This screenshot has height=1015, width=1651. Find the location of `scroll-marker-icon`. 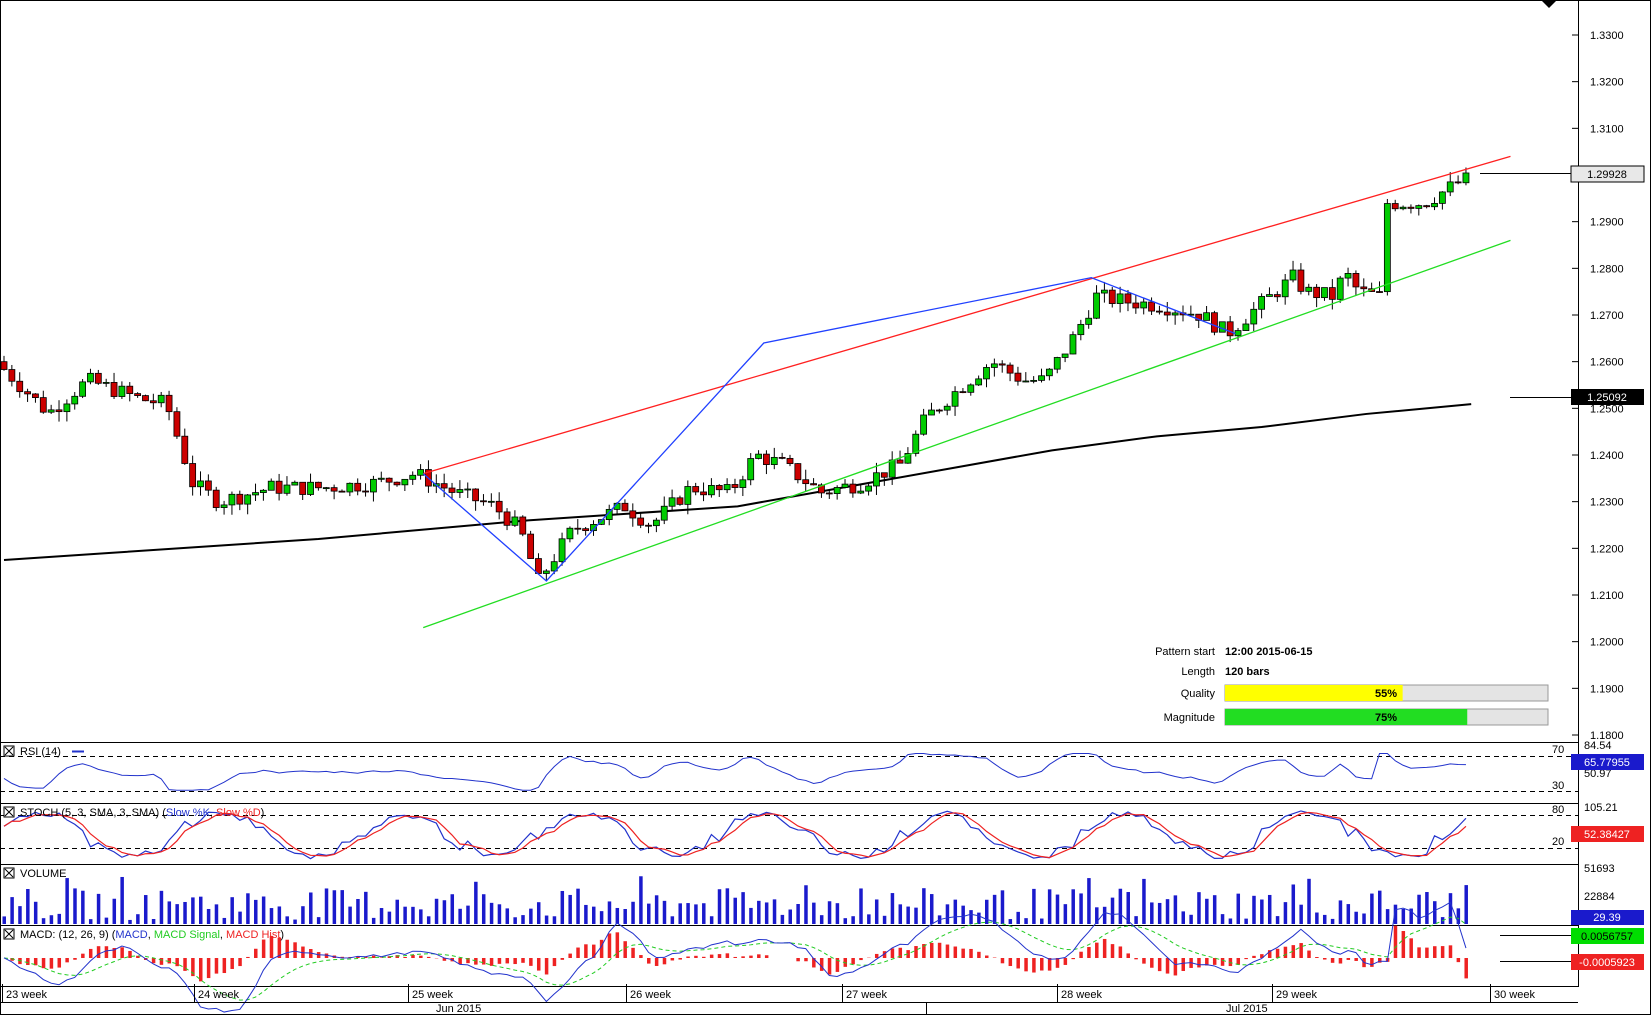

scroll-marker-icon is located at coordinates (1549, 4).